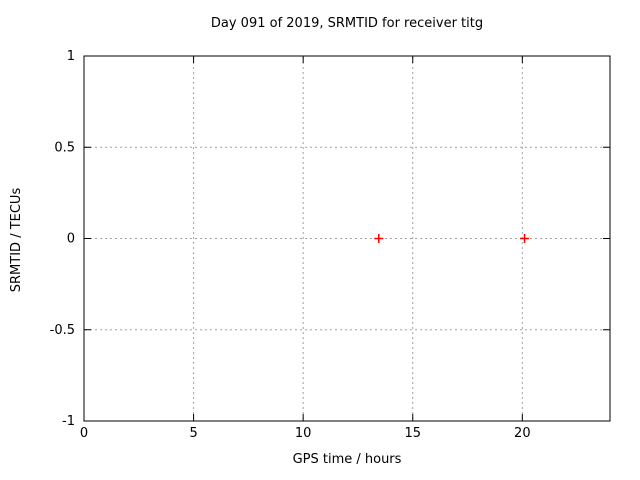 This screenshot has width=640, height=480. I want to click on y-tick-label: -0.5, so click(62, 330).